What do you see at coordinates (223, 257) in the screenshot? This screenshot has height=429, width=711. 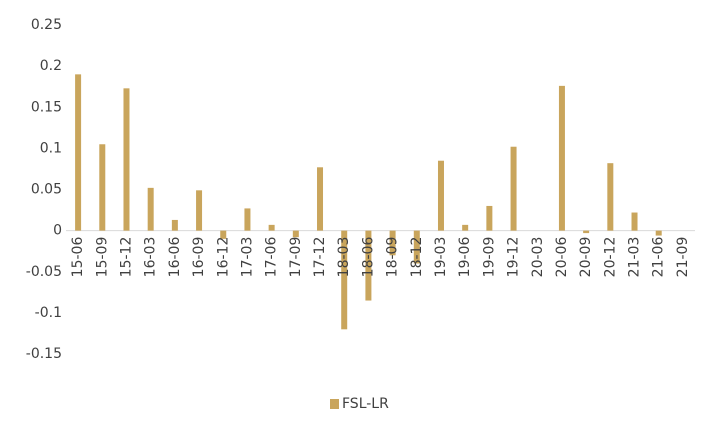 I see `x-tick-label: 16-12` at bounding box center [223, 257].